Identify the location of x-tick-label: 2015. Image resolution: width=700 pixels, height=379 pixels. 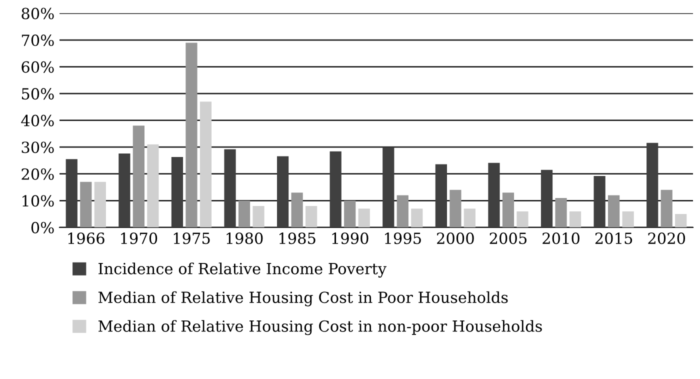
(613, 238).